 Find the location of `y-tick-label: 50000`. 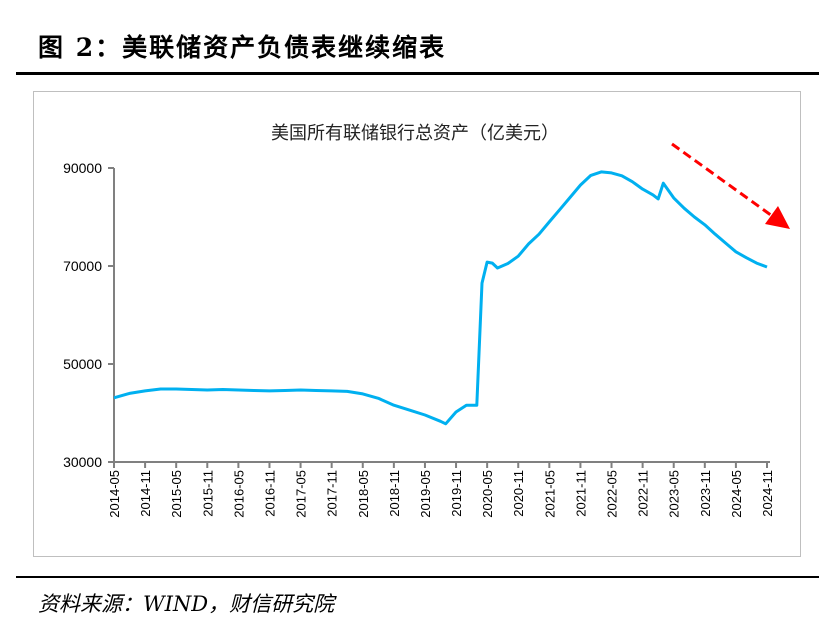

y-tick-label: 50000 is located at coordinates (82, 364).